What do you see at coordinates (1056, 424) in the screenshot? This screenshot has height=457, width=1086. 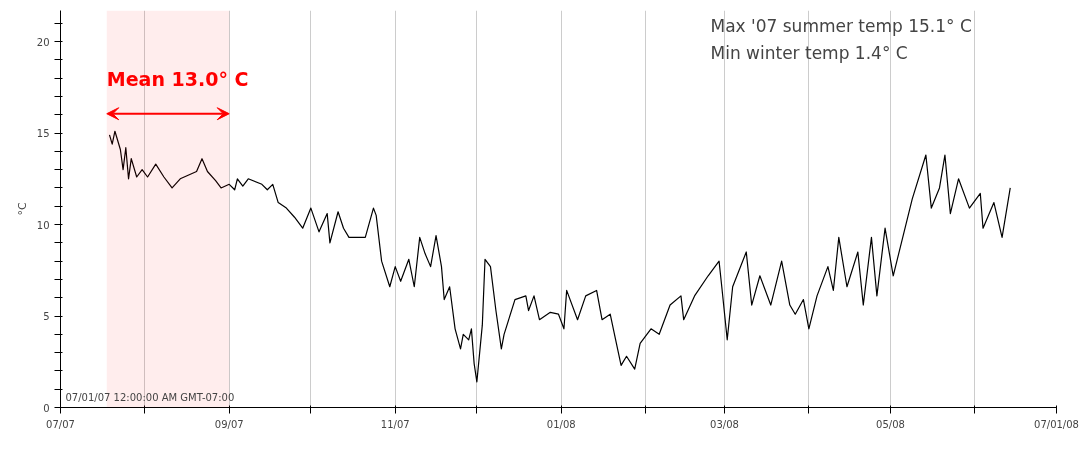 I see `x-tick-label: 07/01/08` at bounding box center [1056, 424].